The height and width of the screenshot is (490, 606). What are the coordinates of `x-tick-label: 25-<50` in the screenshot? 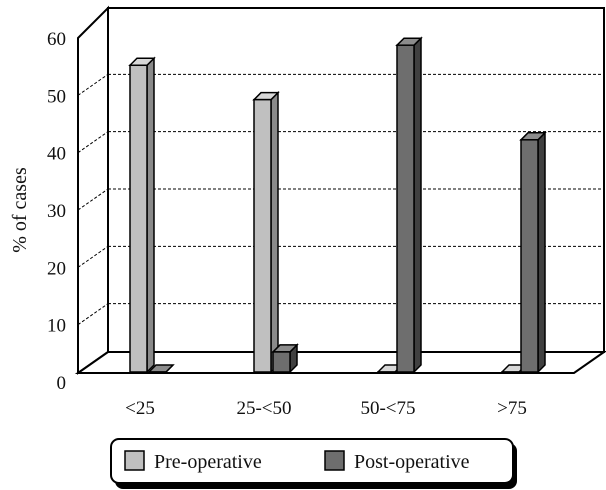 It's located at (263, 408).